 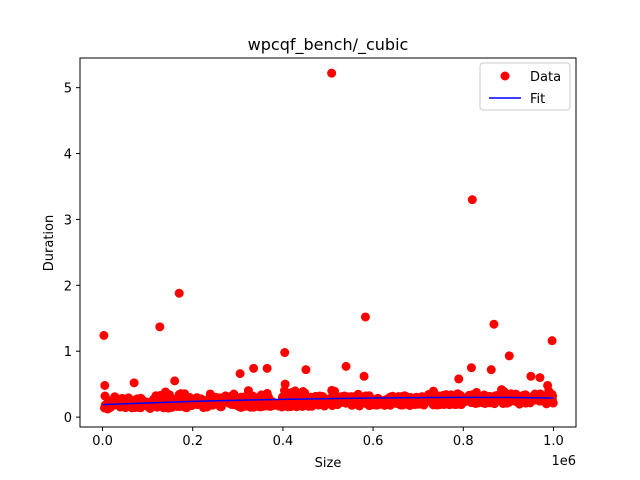 I want to click on legend-data-marker, so click(x=505, y=76).